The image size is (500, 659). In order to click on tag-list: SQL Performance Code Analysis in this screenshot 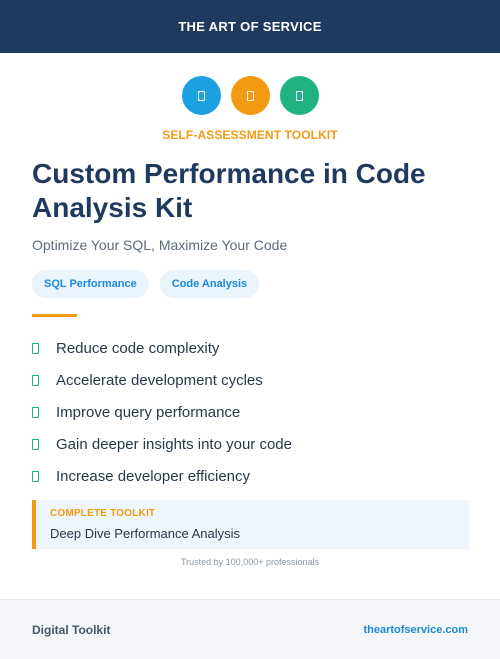, I will do `click(146, 284)`.